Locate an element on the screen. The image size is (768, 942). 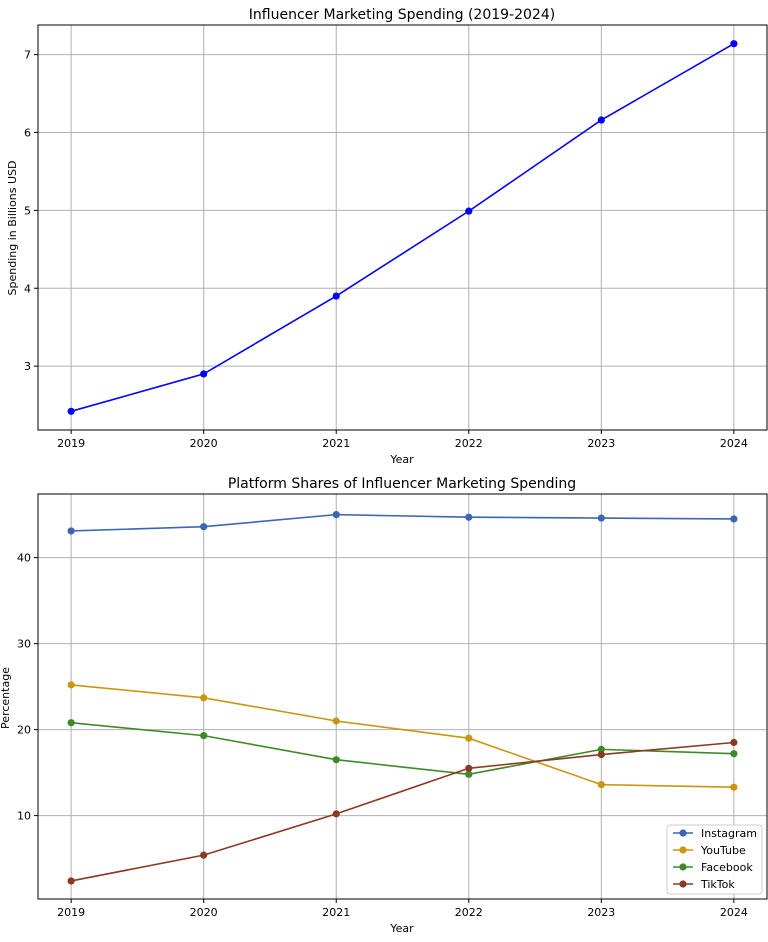
y-tick-label: 20 is located at coordinates (24, 730).